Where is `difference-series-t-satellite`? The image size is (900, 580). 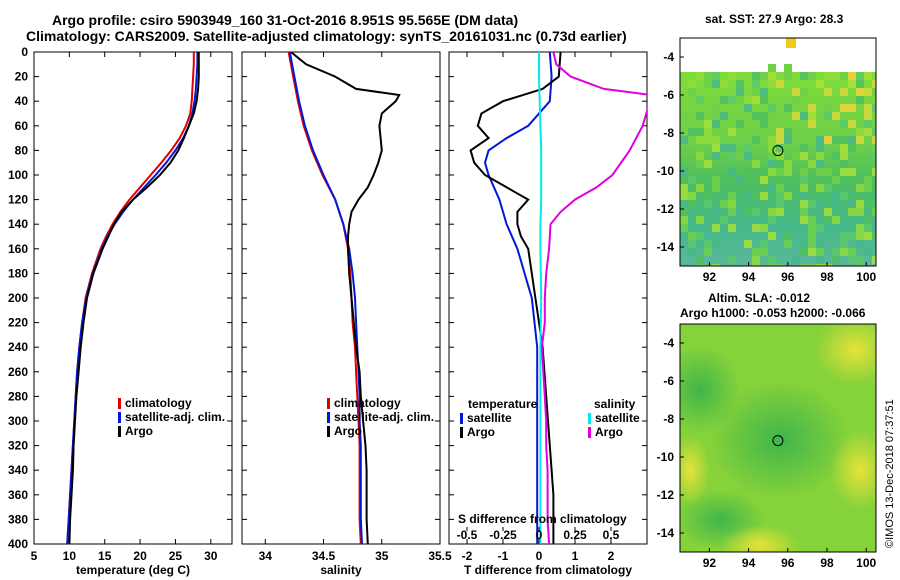 difference-series-t-satellite is located at coordinates (518, 298).